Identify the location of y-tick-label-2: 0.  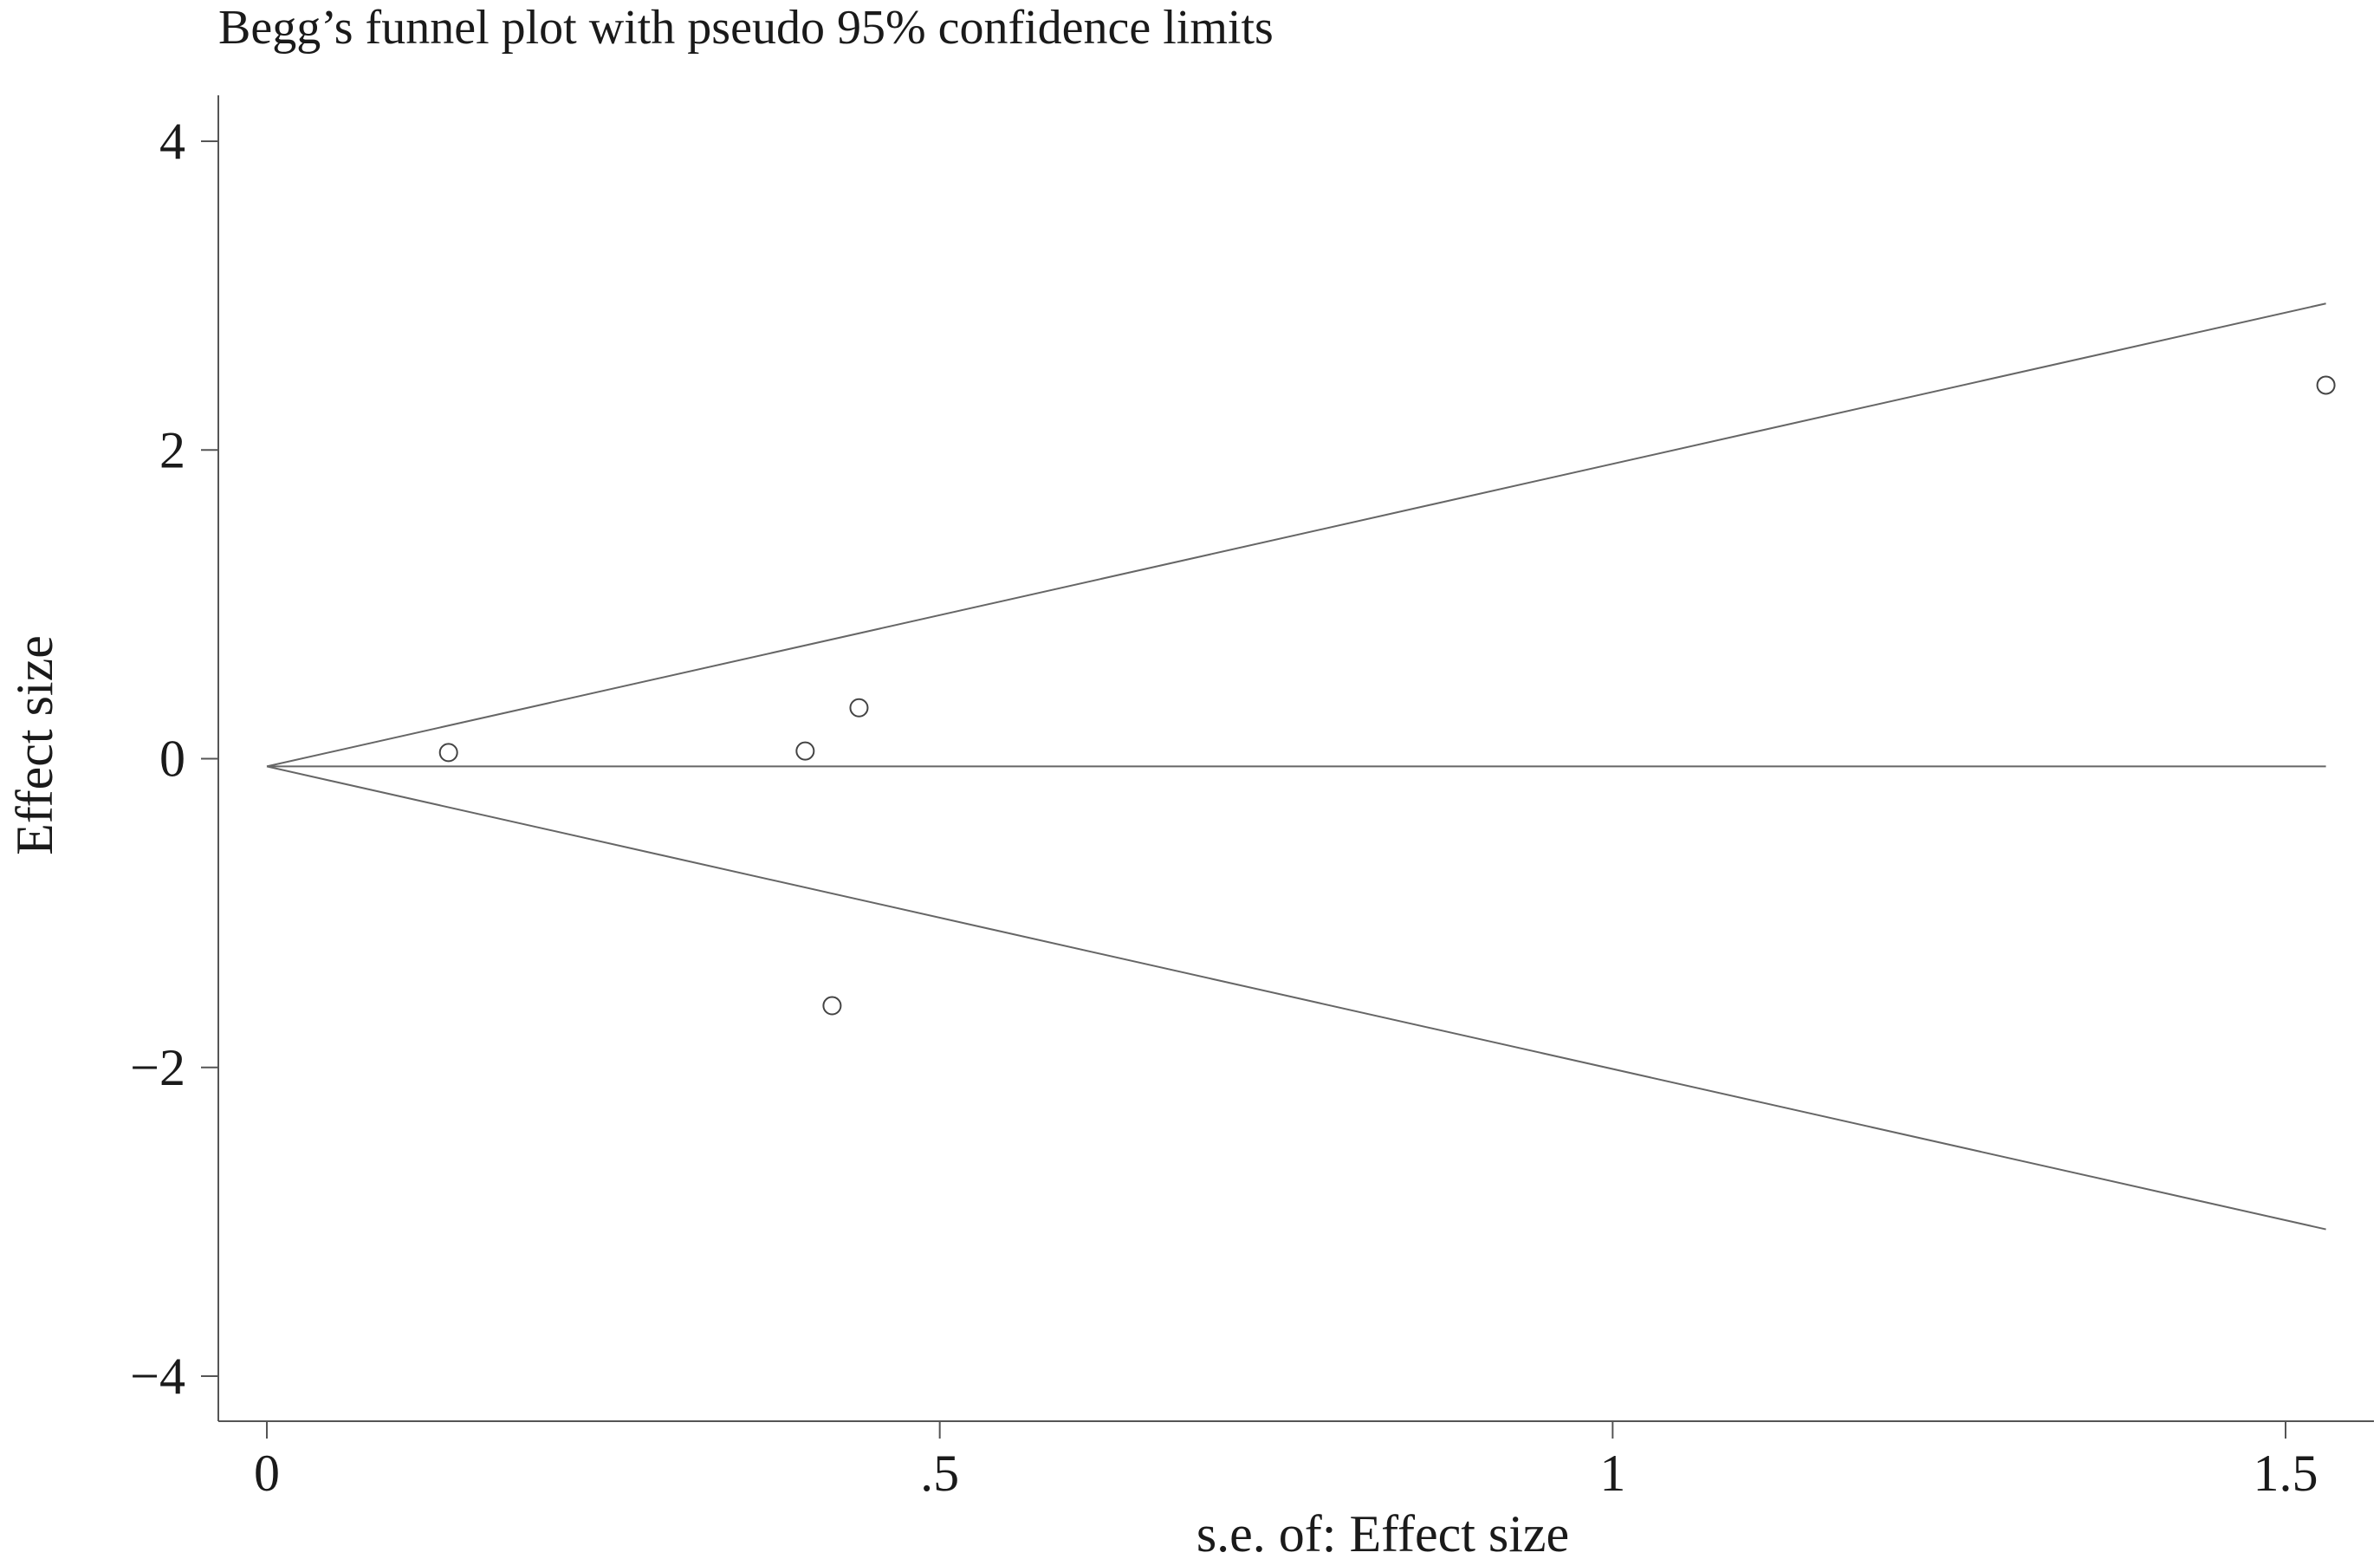
(172, 760).